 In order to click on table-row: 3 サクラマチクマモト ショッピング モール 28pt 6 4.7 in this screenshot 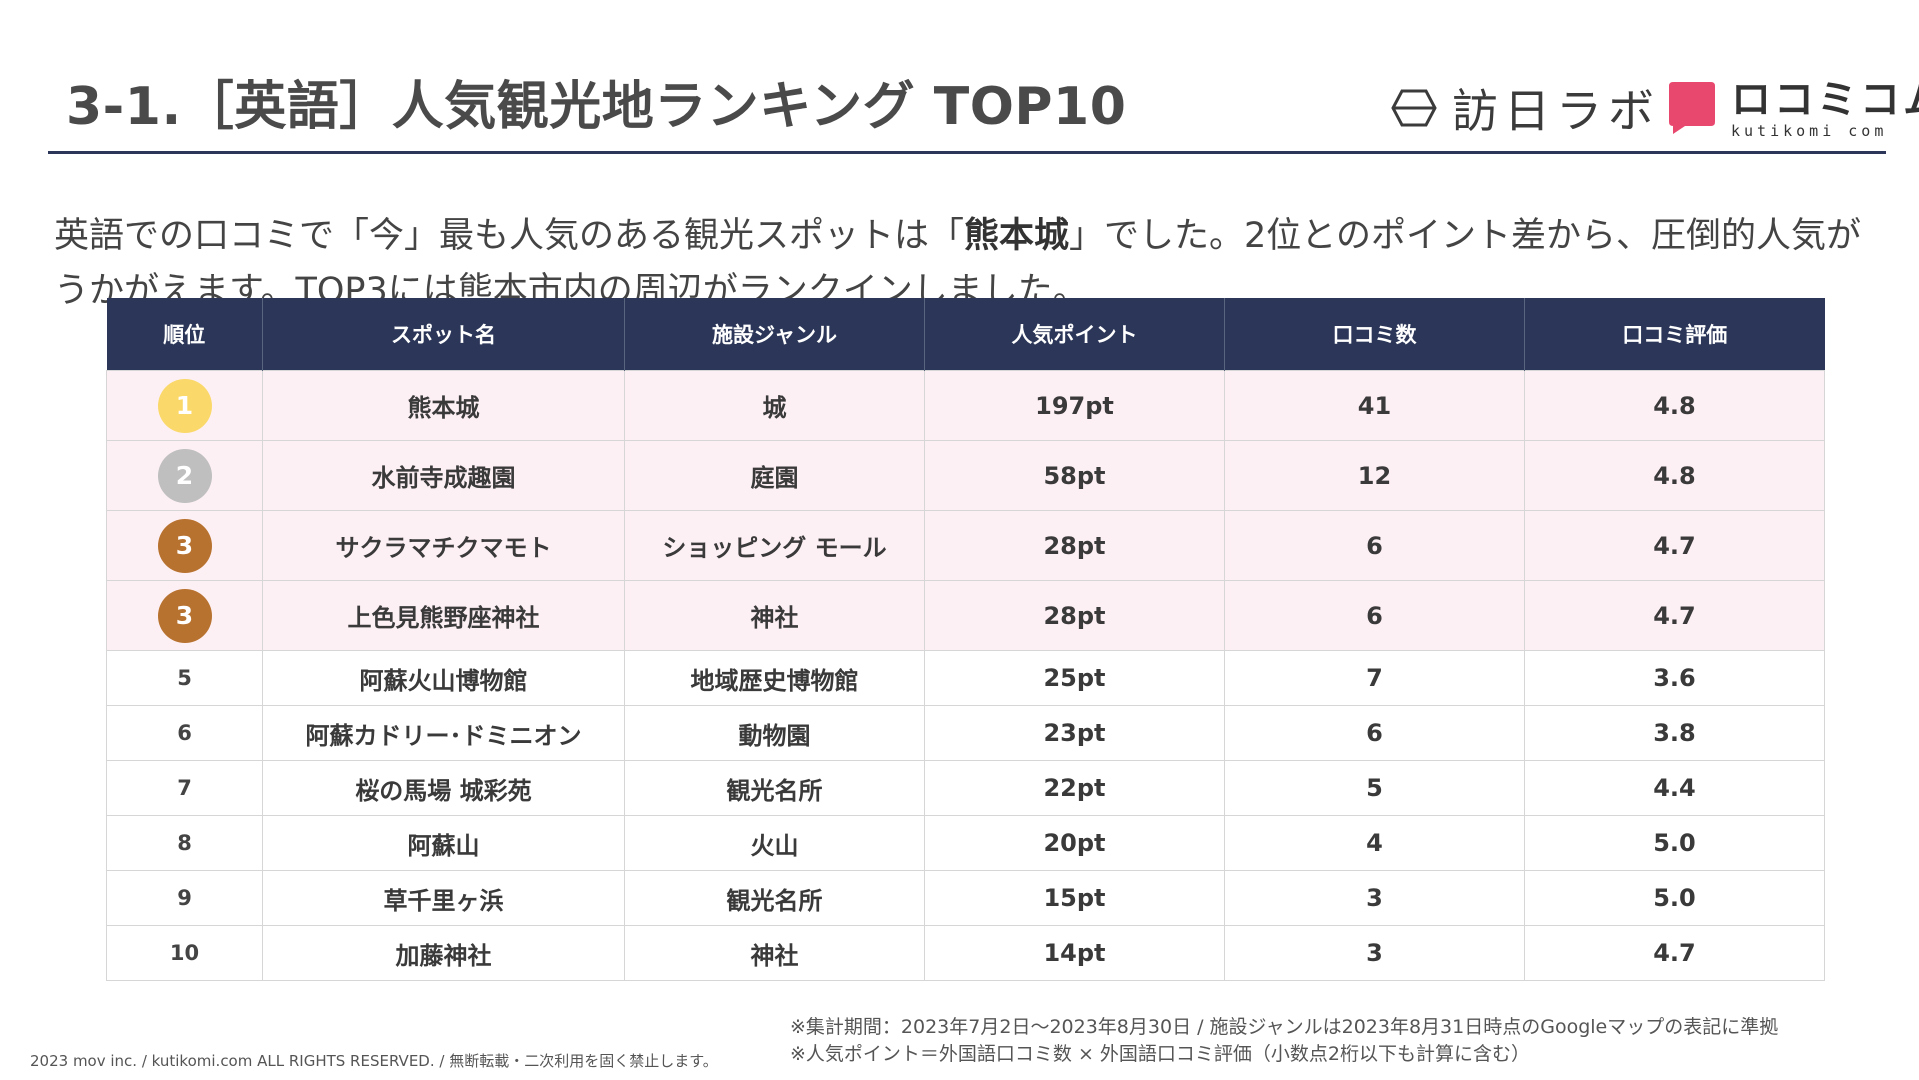, I will do `click(965, 545)`.